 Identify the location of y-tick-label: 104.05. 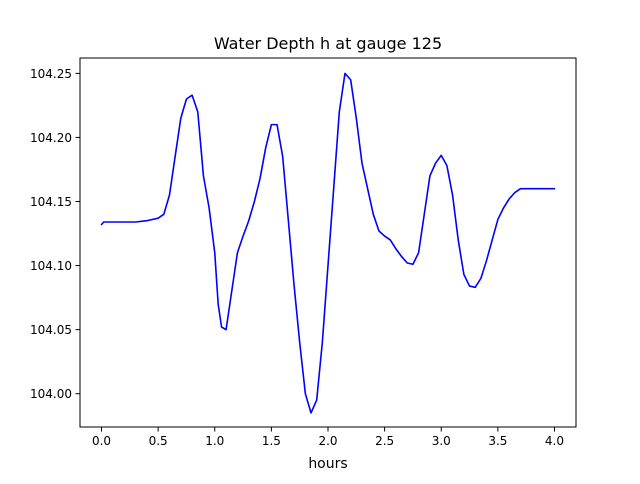
(51, 330).